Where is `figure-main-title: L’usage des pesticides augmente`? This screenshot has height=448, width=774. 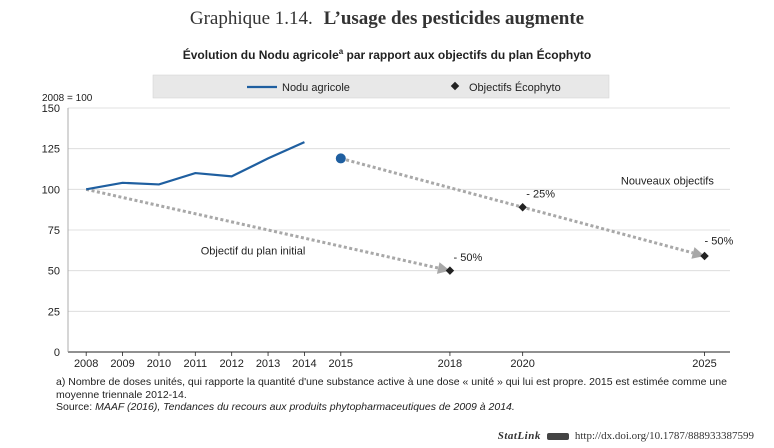
figure-main-title: L’usage des pesticides augmente is located at coordinates (454, 18).